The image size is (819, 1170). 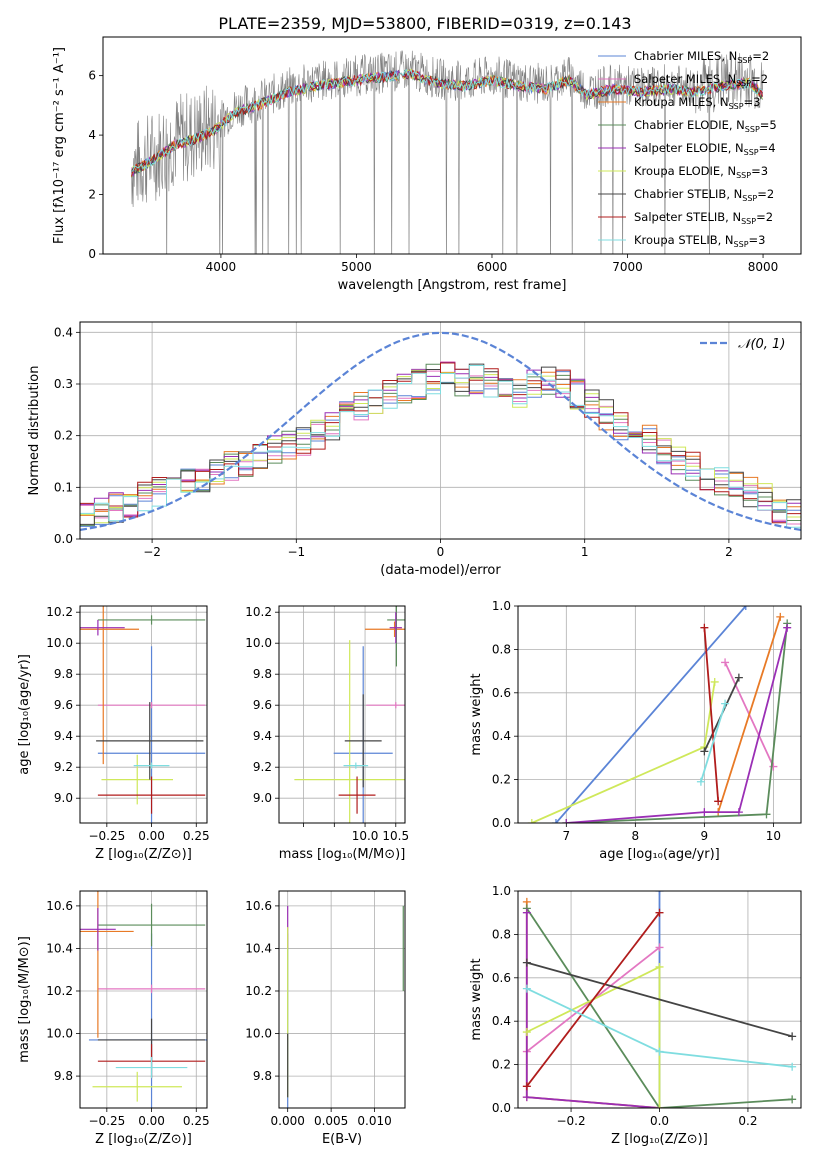 I want to click on x-tick-label: 0.2, so click(x=747, y=1121).